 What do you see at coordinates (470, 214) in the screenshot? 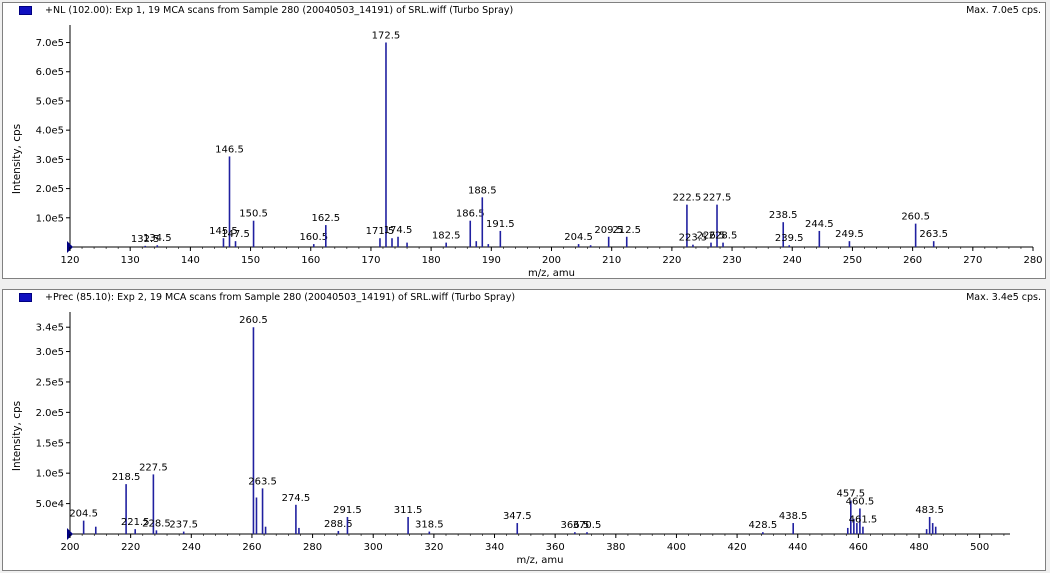
I see `peak-label: 186.5` at bounding box center [470, 214].